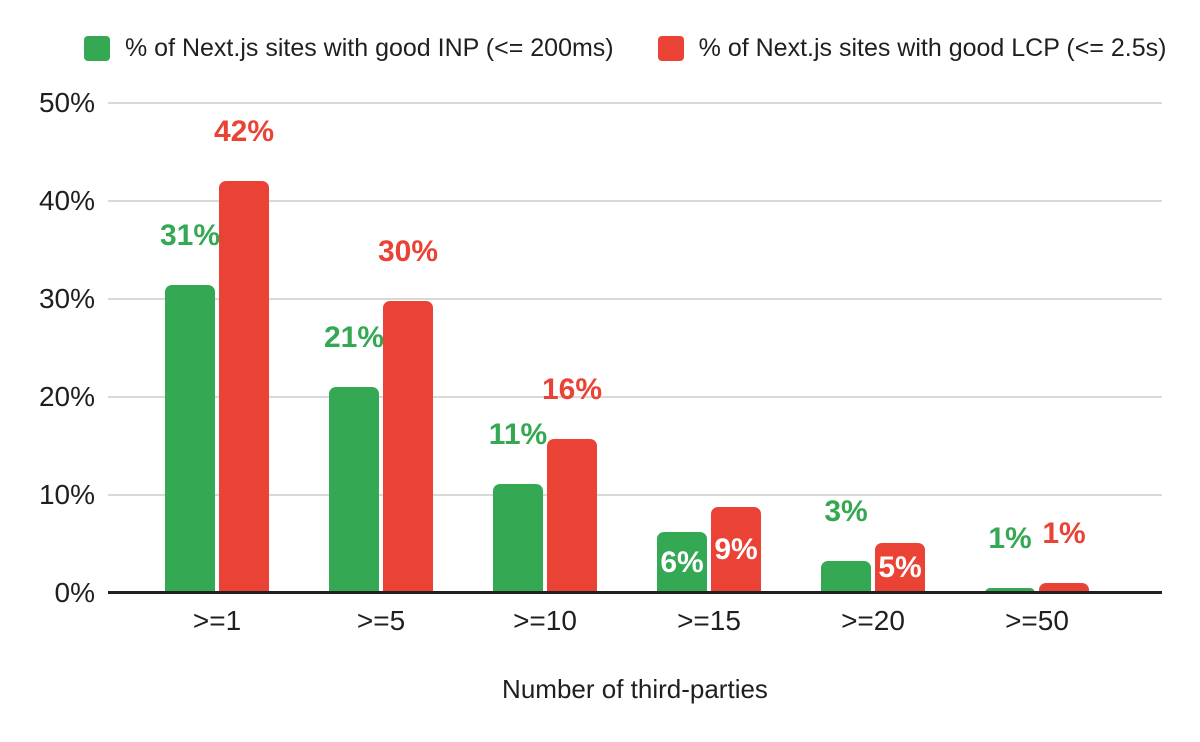 This screenshot has width=1200, height=742. I want to click on x-axis-category-label: >=15, so click(709, 620).